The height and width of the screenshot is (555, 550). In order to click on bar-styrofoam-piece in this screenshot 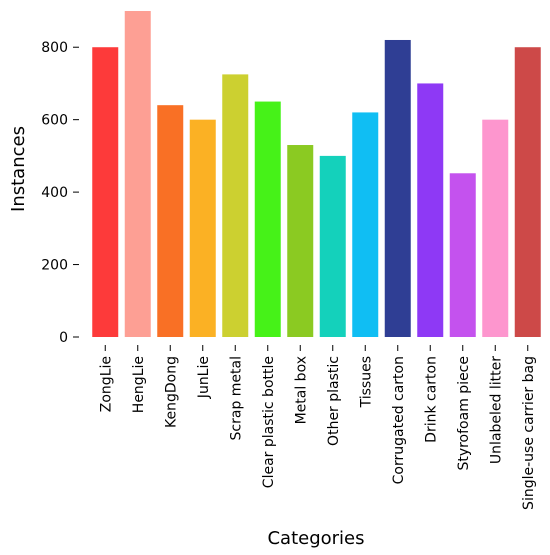, I will do `click(462, 255)`.